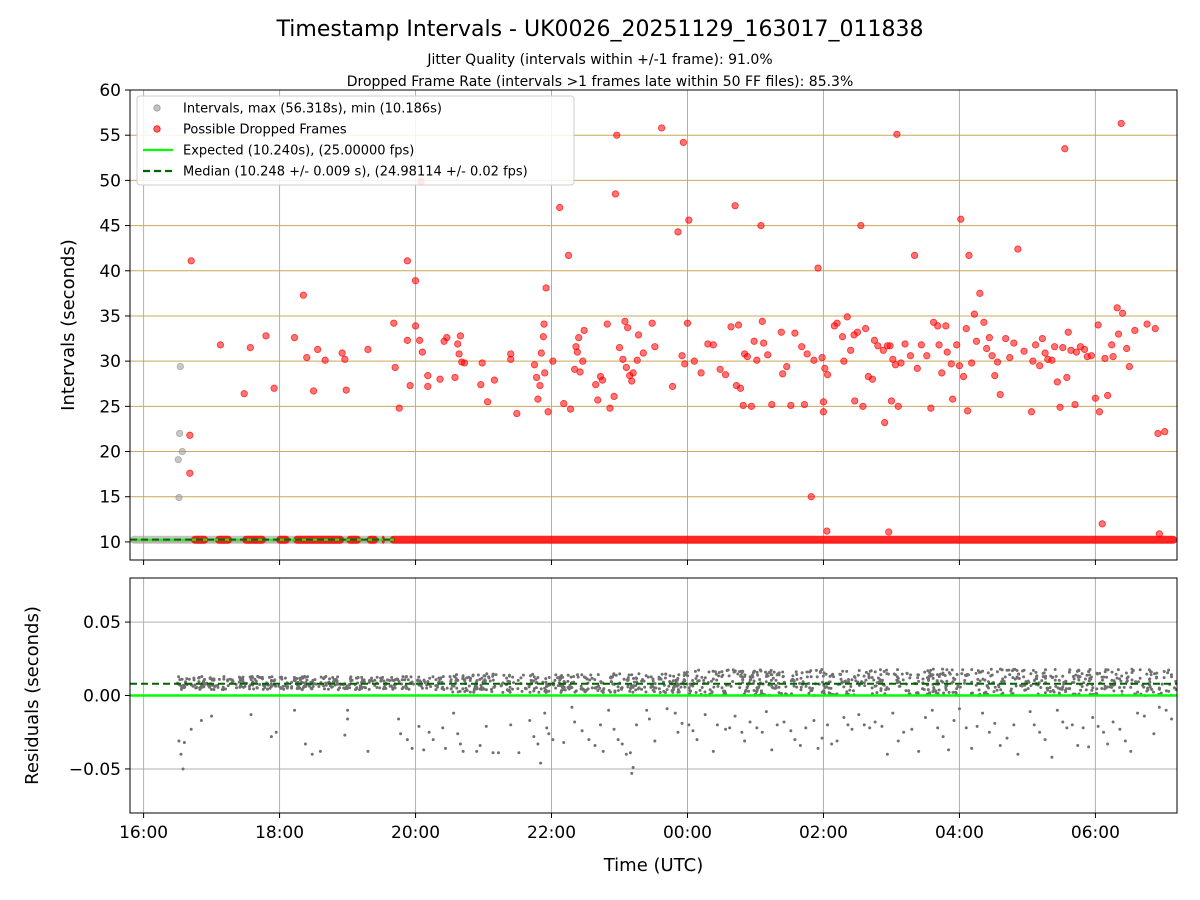  Describe the element at coordinates (110, 91) in the screenshot. I see `y-tick-label: 60` at that location.